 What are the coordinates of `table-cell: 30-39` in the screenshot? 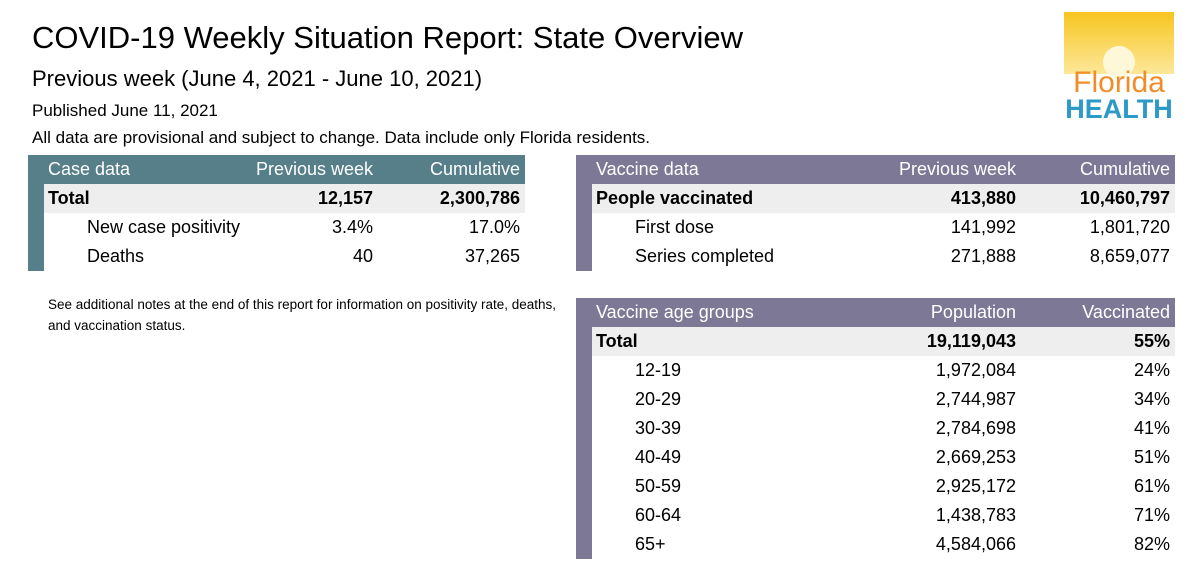 It's located at (658, 428).